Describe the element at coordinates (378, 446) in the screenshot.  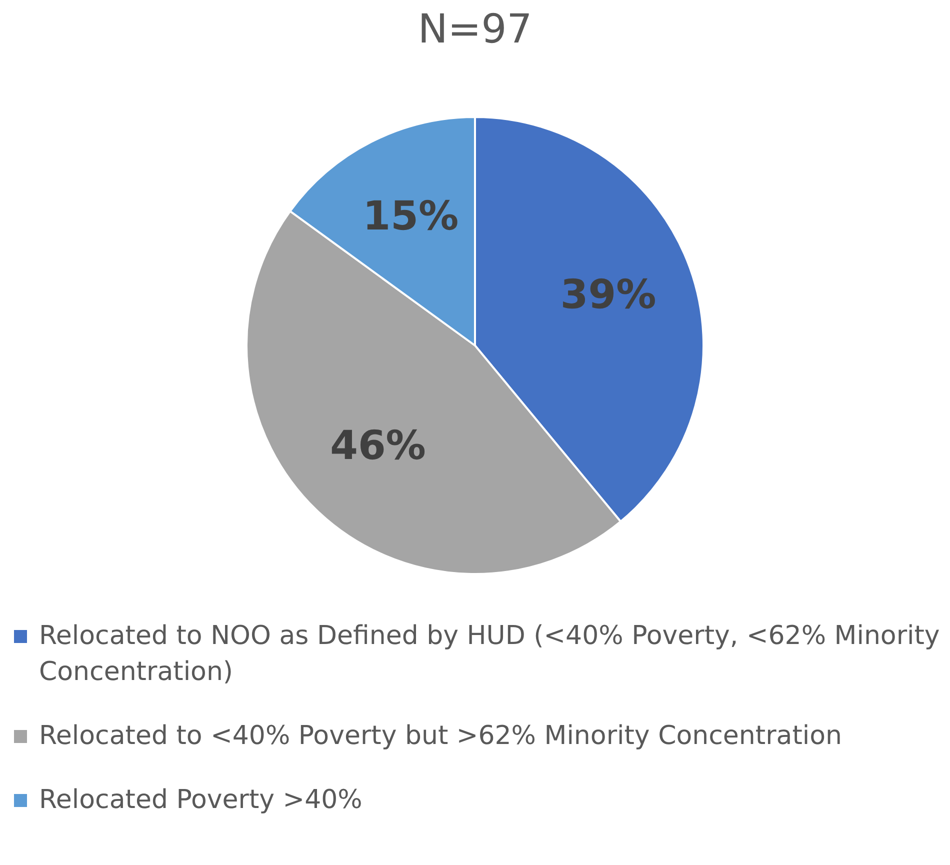
I see `data-label: 46%` at that location.